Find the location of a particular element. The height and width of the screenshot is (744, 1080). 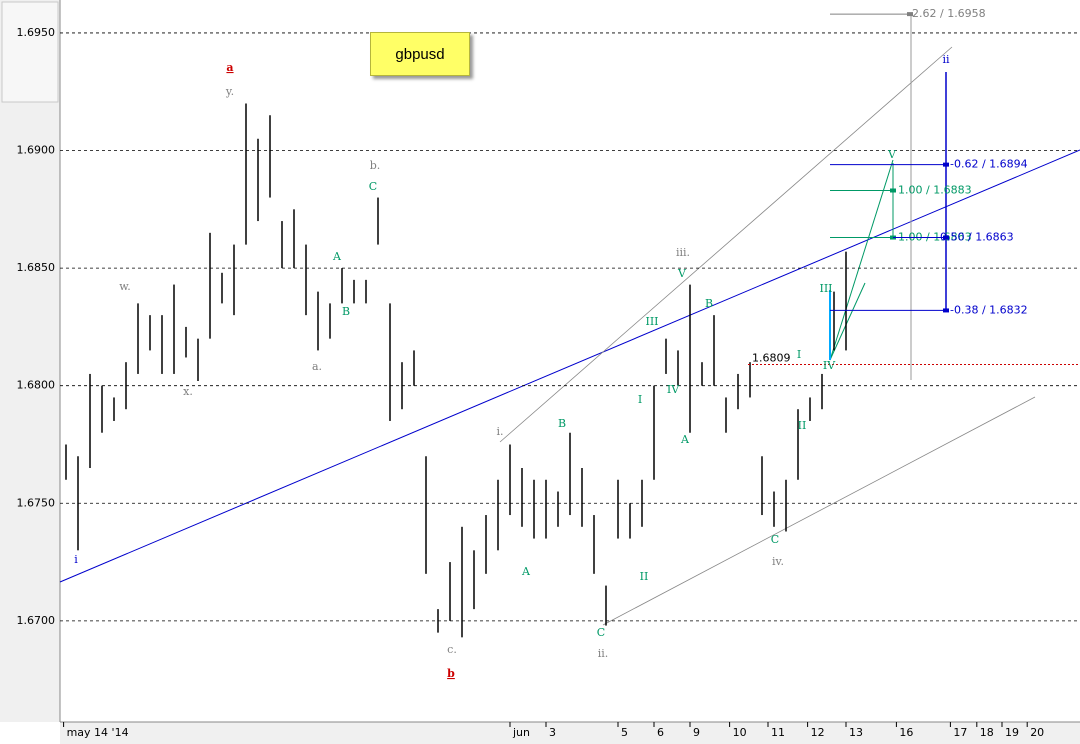

wave-label: b. is located at coordinates (375, 165).